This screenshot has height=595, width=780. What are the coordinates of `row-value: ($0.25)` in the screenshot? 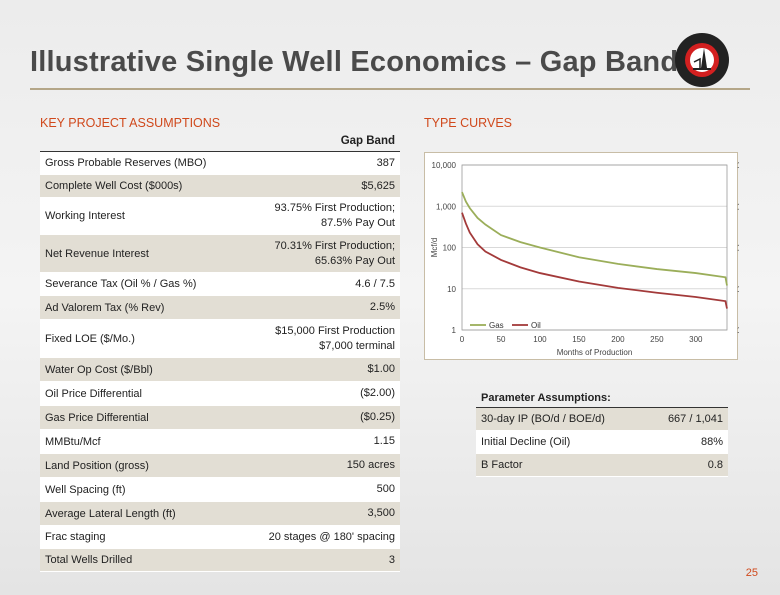 It's located at (377, 417).